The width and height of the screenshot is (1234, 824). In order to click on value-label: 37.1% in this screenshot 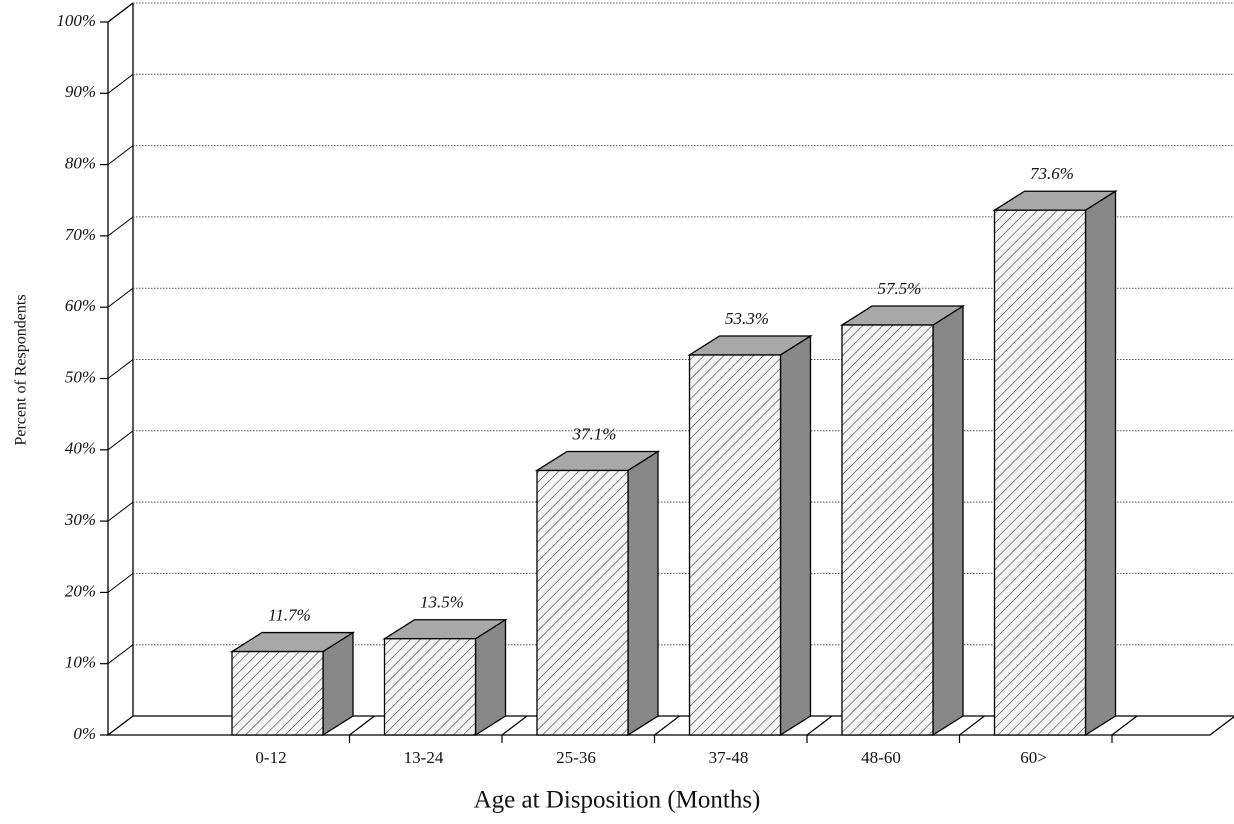, I will do `click(594, 433)`.